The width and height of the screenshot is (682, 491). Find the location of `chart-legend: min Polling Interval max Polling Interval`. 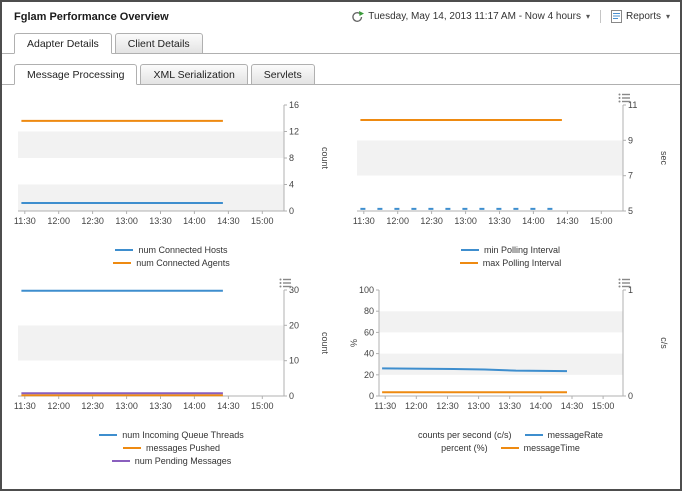

chart-legend: min Polling Interval max Polling Interval is located at coordinates (510, 256).